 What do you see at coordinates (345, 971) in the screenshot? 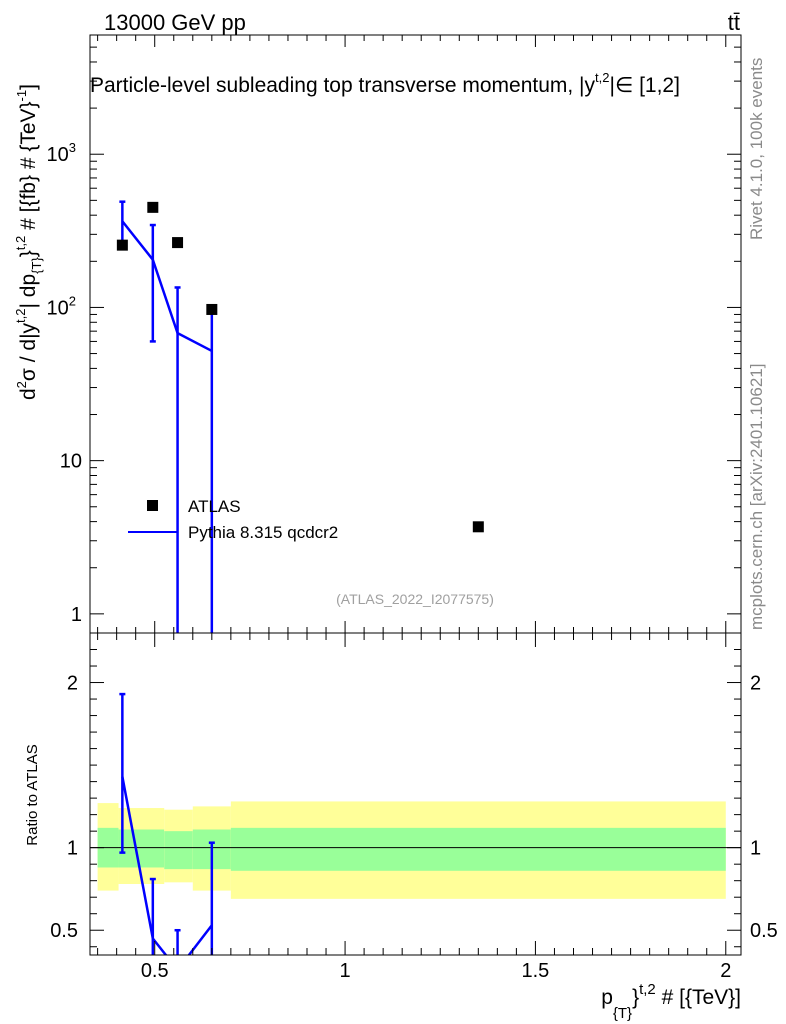
I see `ratio-x-tick-label: 1` at bounding box center [345, 971].